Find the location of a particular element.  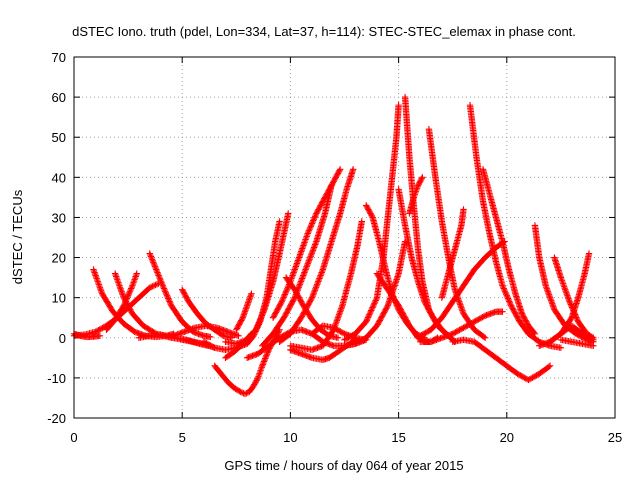

x-tick-label: 15 is located at coordinates (398, 437).